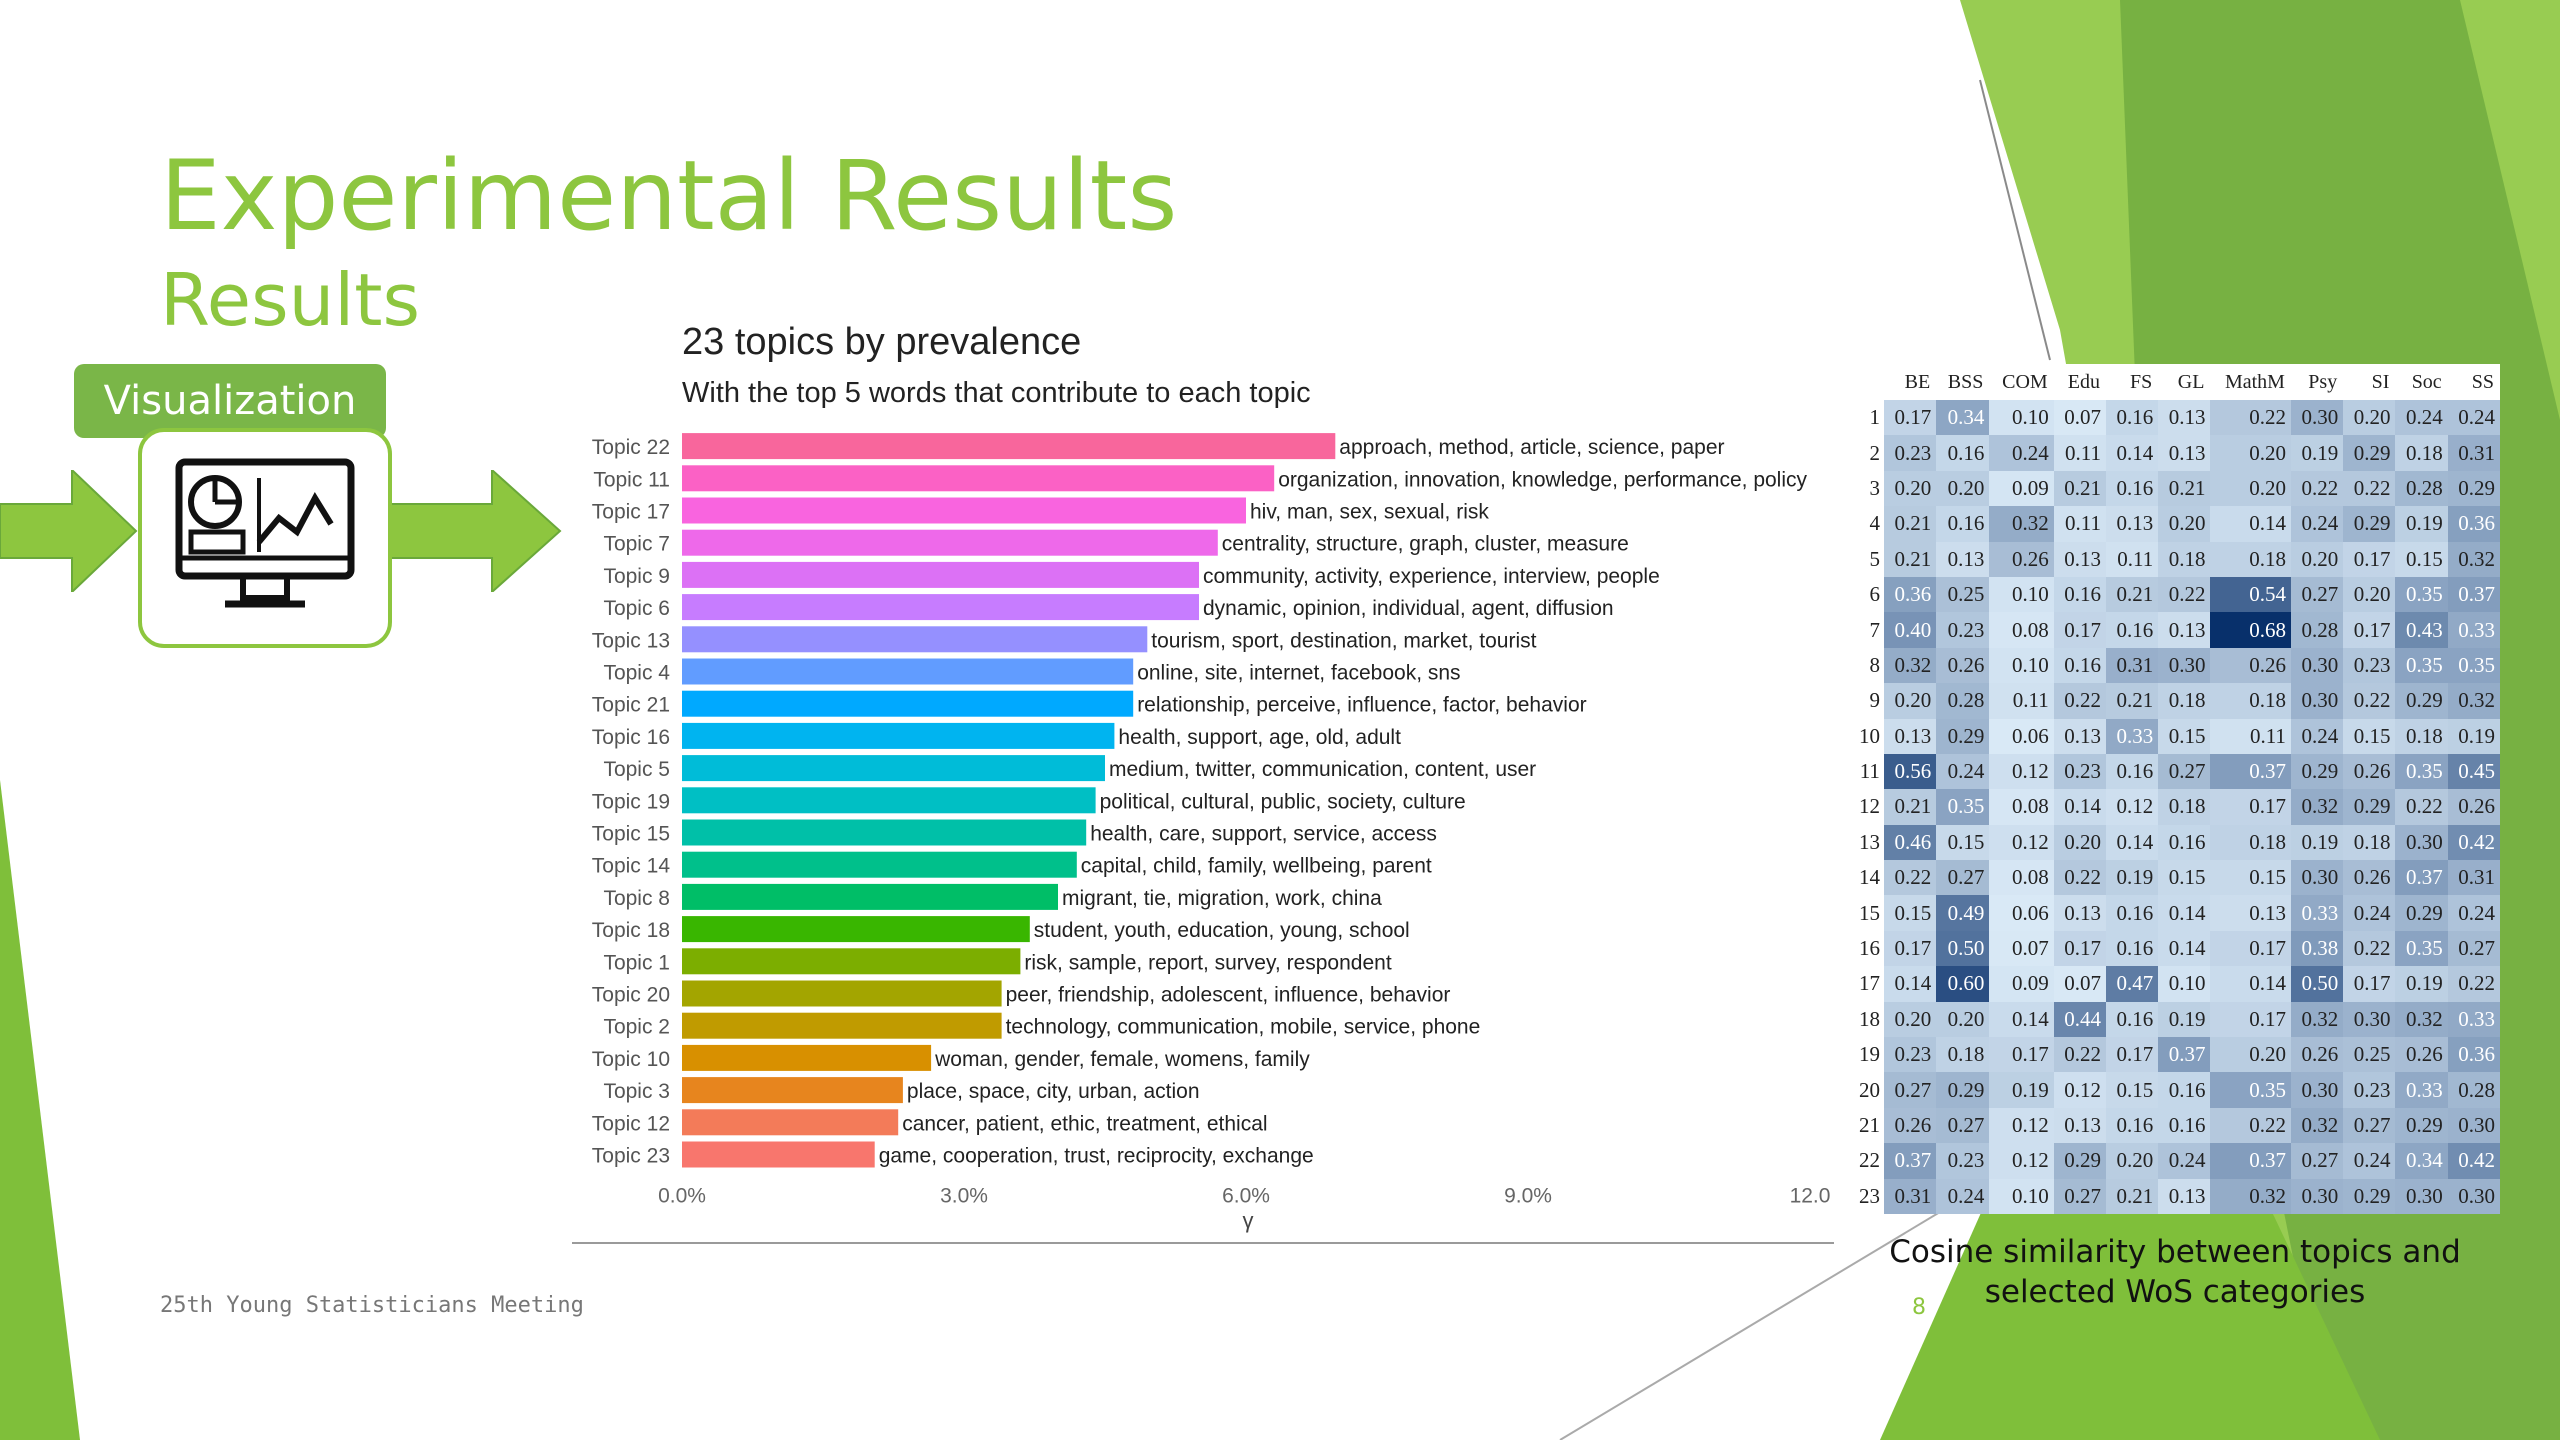 Image resolution: width=2560 pixels, height=1440 pixels. What do you see at coordinates (2369, 1055) in the screenshot?
I see `table-cell: 0.25` at bounding box center [2369, 1055].